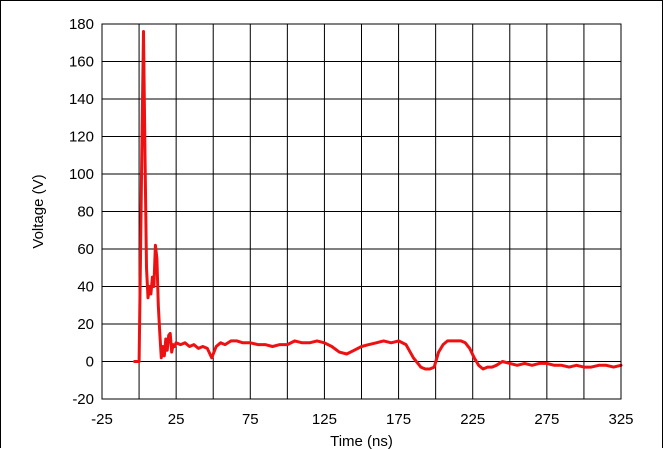 The width and height of the screenshot is (663, 449). What do you see at coordinates (250, 419) in the screenshot?
I see `x-tick-label: 75` at bounding box center [250, 419].